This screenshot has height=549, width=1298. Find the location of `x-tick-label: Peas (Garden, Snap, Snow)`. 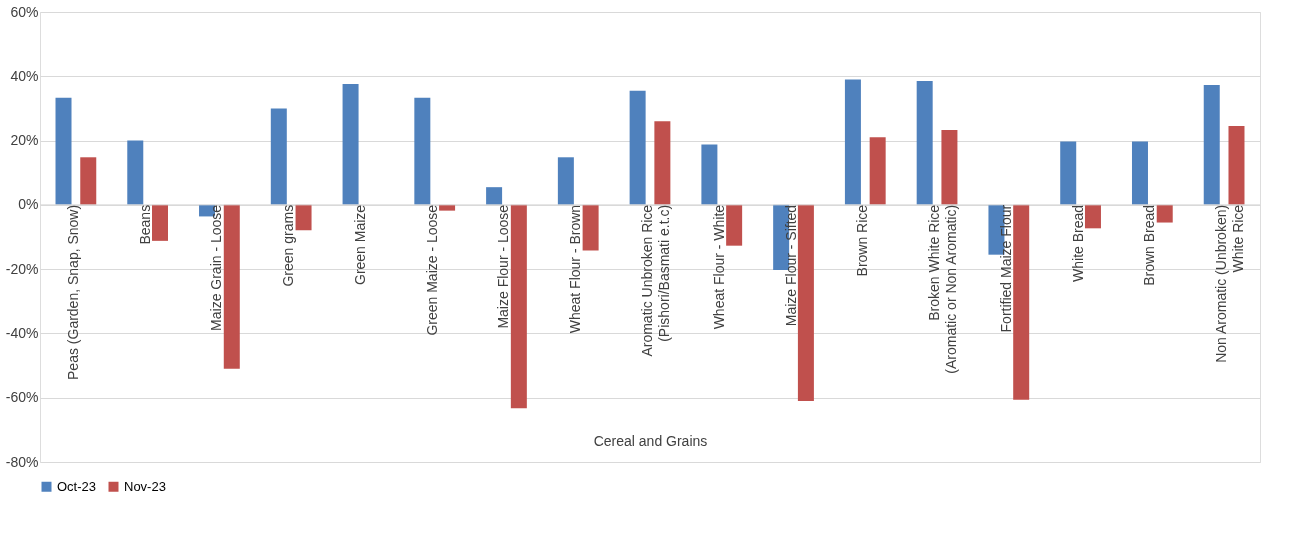

x-tick-label: Peas (Garden, Snap, Snow) is located at coordinates (72, 292).